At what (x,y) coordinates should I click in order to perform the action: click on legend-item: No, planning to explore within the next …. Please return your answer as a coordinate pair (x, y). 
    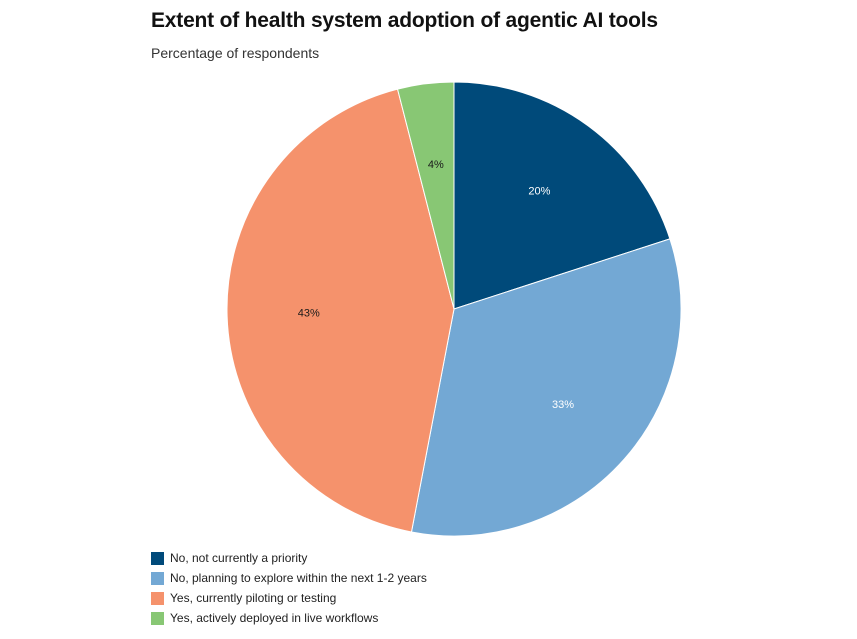
    Looking at the image, I should click on (289, 578).